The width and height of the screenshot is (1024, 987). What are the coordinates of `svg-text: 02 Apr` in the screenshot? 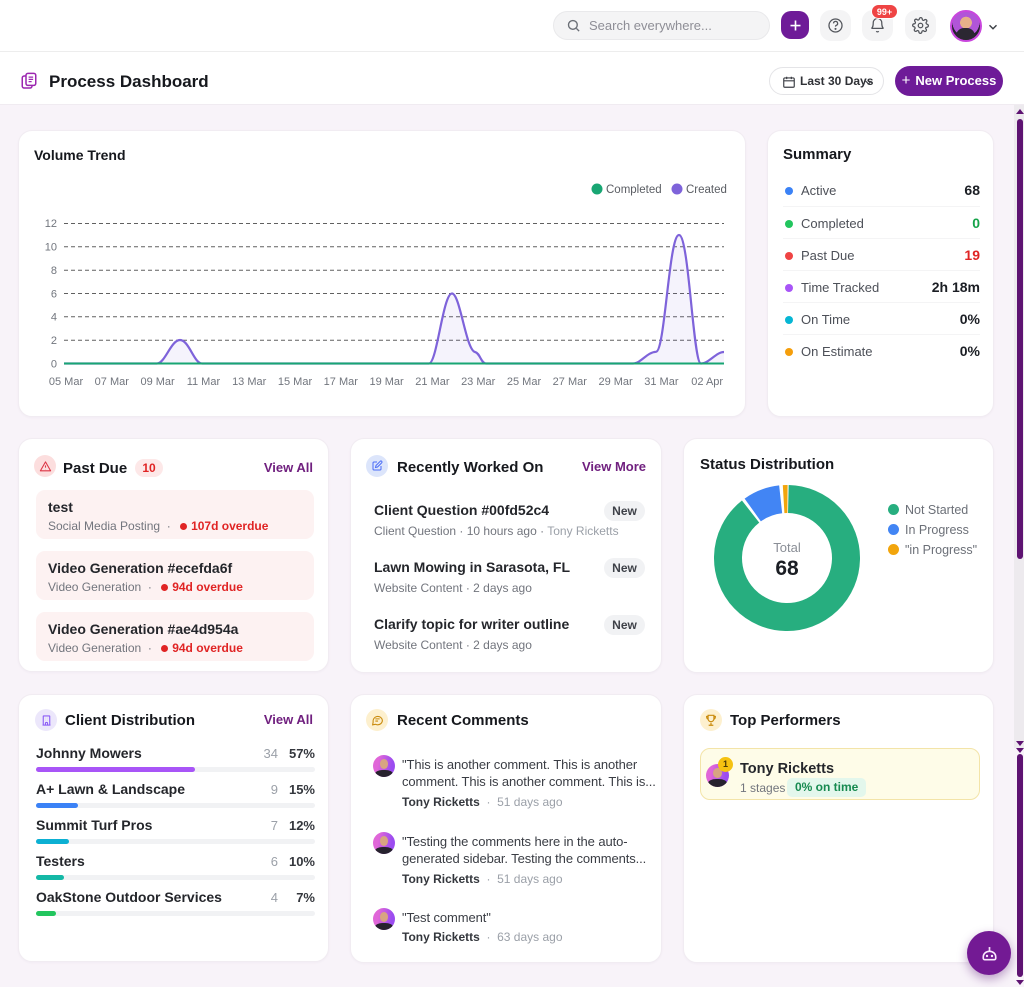 It's located at (707, 382).